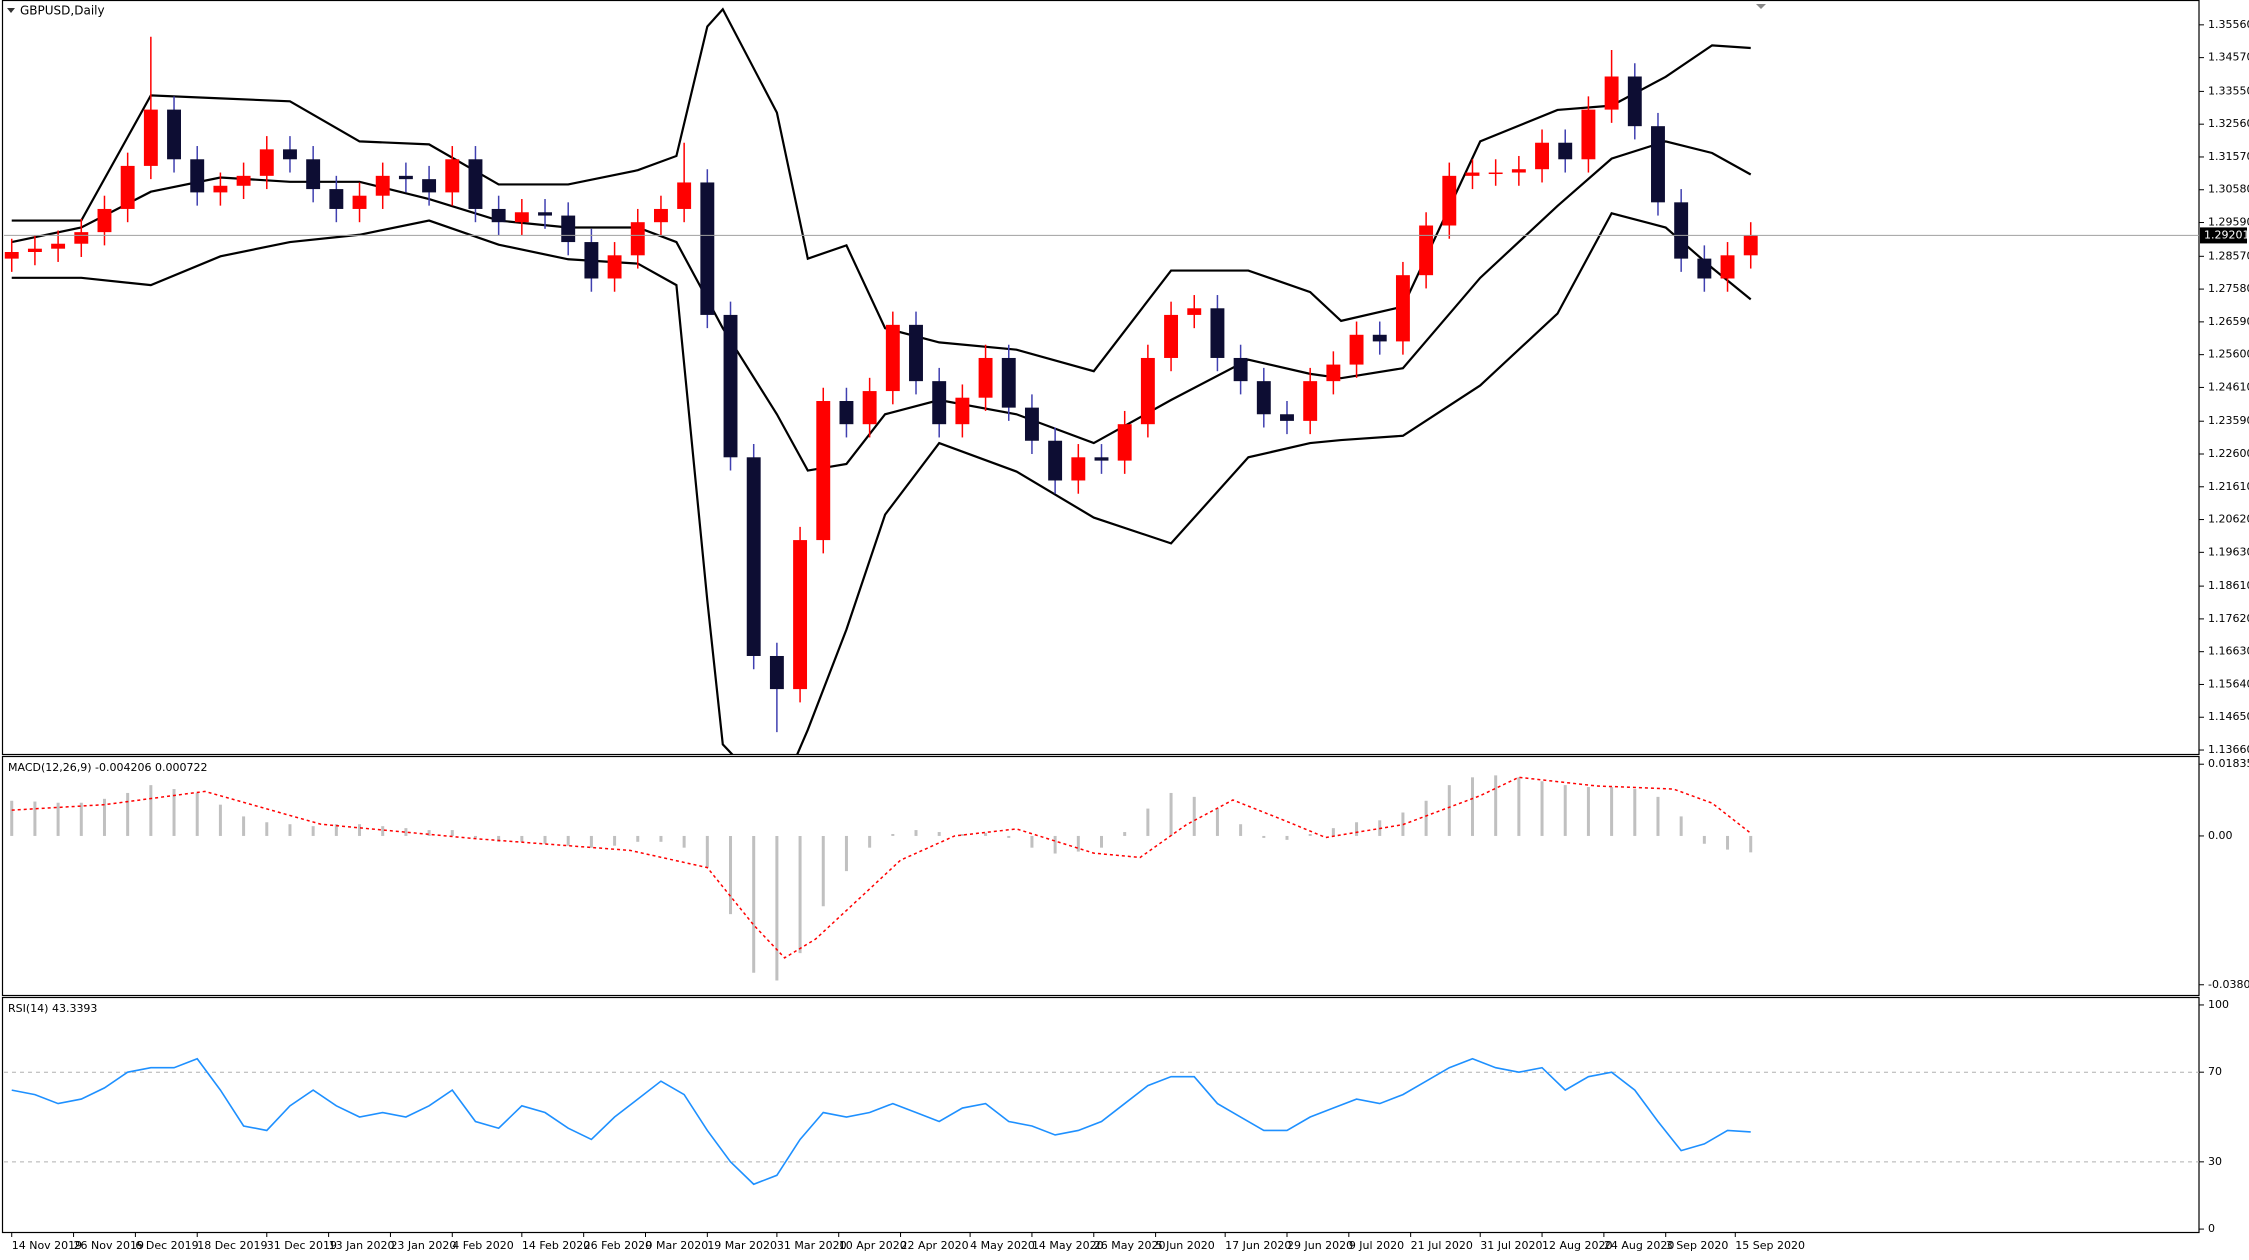  What do you see at coordinates (2228, 716) in the screenshot?
I see `y-tick-label: 1.14650` at bounding box center [2228, 716].